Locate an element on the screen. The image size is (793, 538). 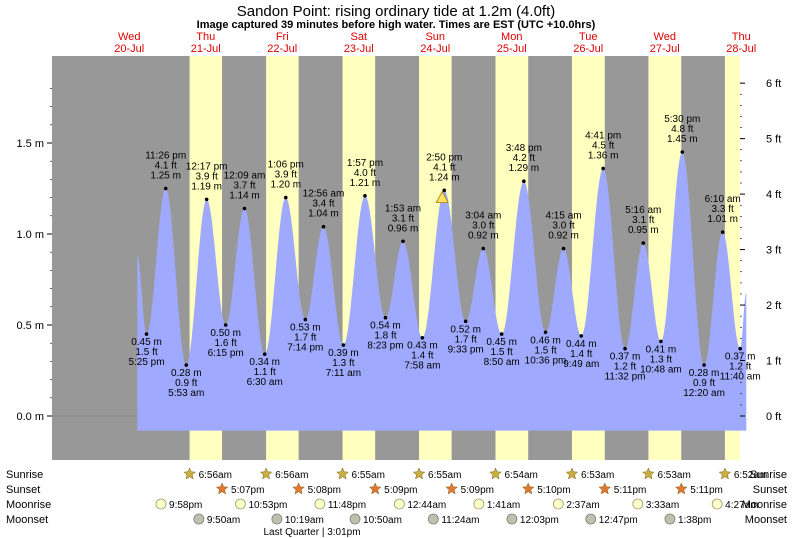
high-tide-height-m: 1.14 m is located at coordinates (244, 196).